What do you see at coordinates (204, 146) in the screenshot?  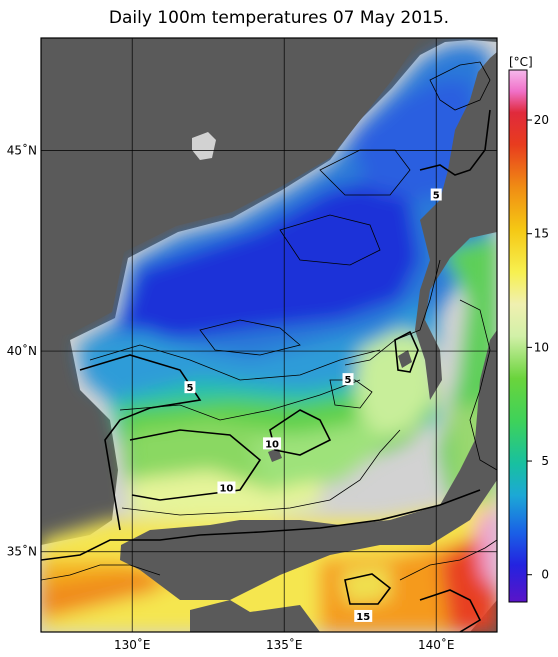 I see `sakhalin-island` at bounding box center [204, 146].